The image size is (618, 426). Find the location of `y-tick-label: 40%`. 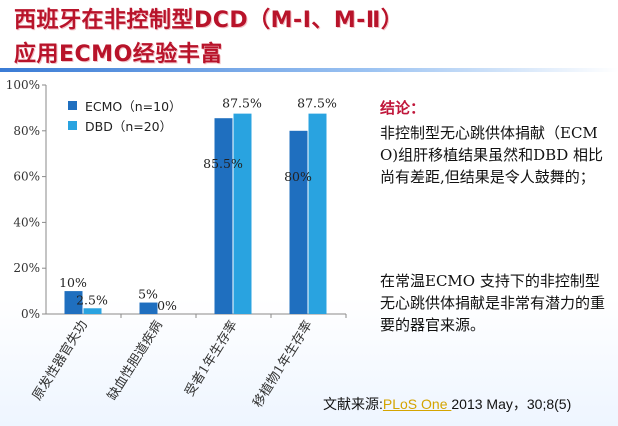

y-tick-label: 40% is located at coordinates (26, 222).